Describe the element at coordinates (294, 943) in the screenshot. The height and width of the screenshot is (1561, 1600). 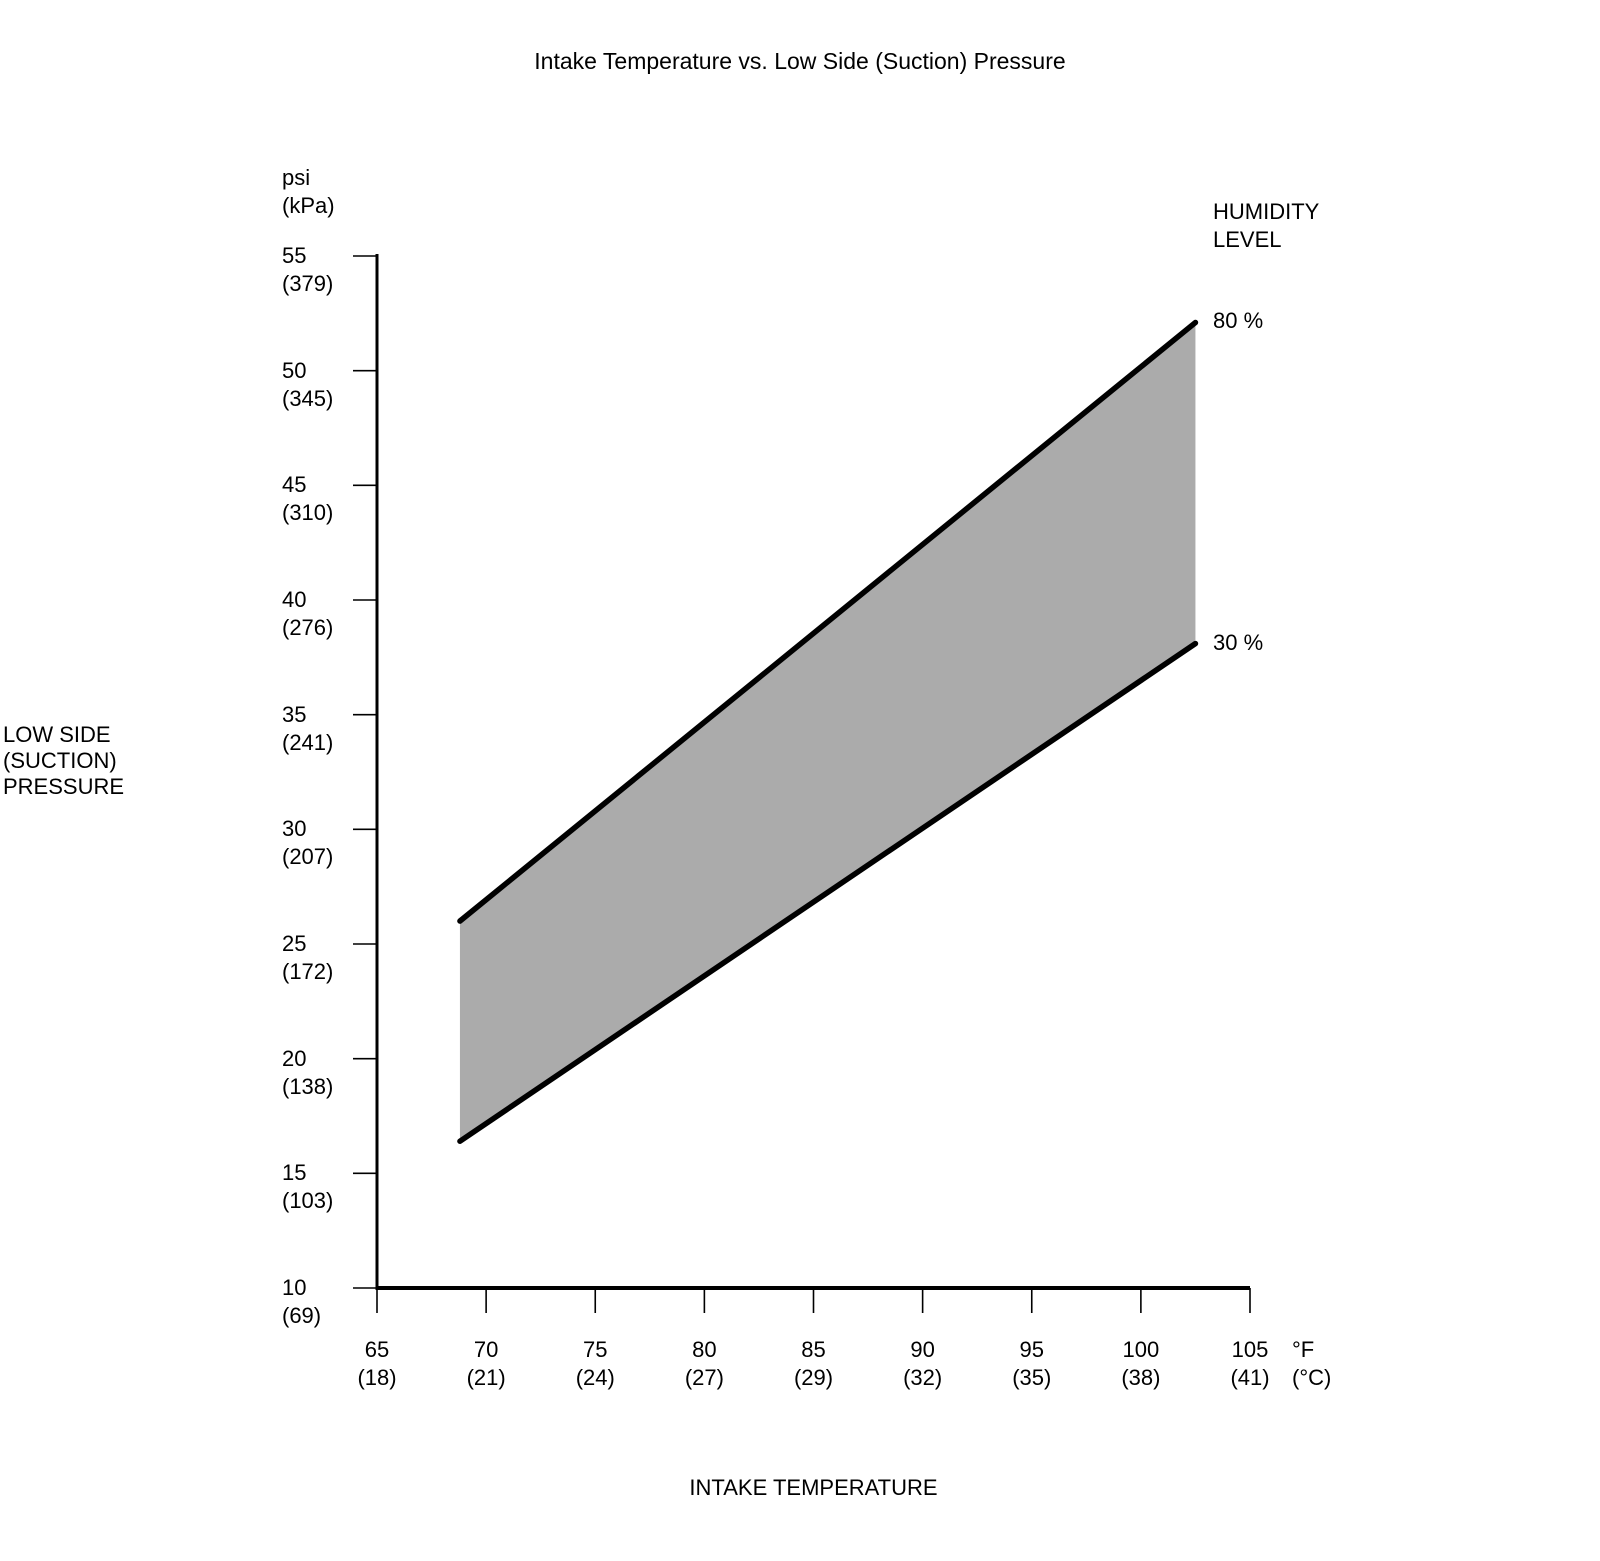
I see `y-tick-label-25-value: 25` at that location.